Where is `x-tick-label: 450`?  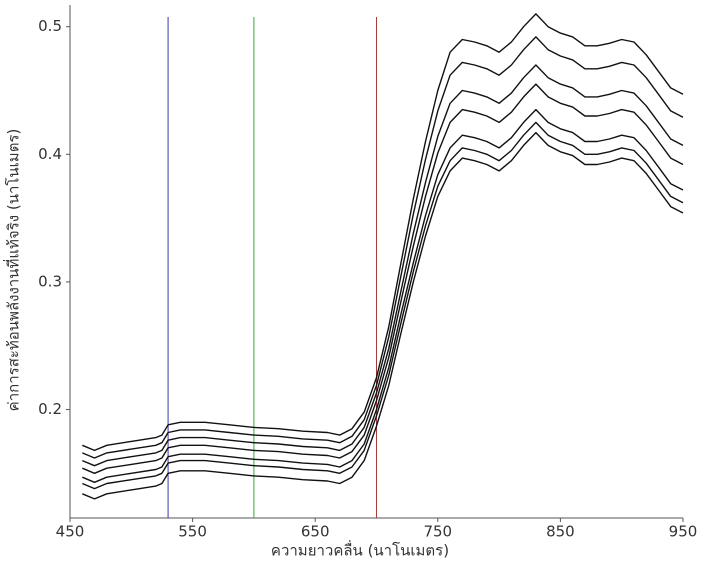 x-tick-label: 450 is located at coordinates (70, 532).